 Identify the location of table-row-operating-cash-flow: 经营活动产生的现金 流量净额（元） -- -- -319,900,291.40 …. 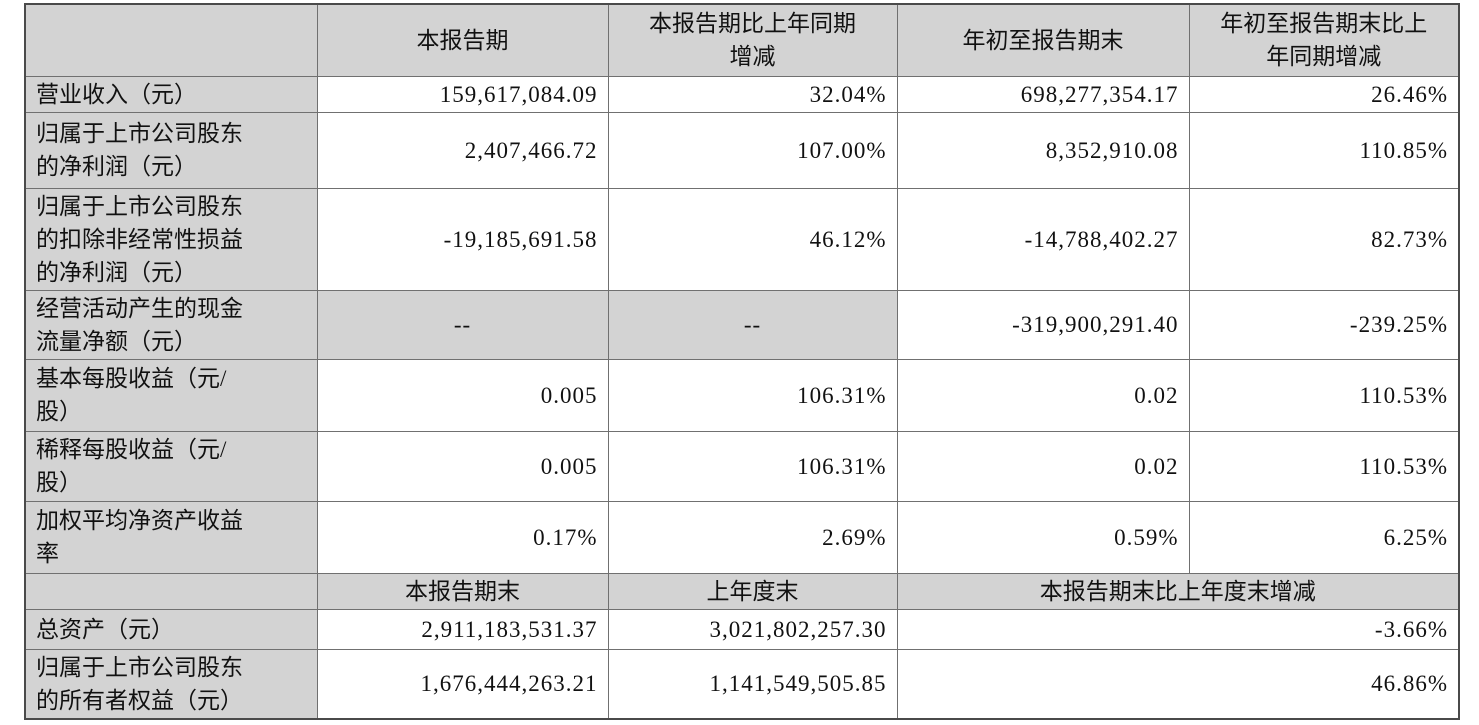
(742, 324).